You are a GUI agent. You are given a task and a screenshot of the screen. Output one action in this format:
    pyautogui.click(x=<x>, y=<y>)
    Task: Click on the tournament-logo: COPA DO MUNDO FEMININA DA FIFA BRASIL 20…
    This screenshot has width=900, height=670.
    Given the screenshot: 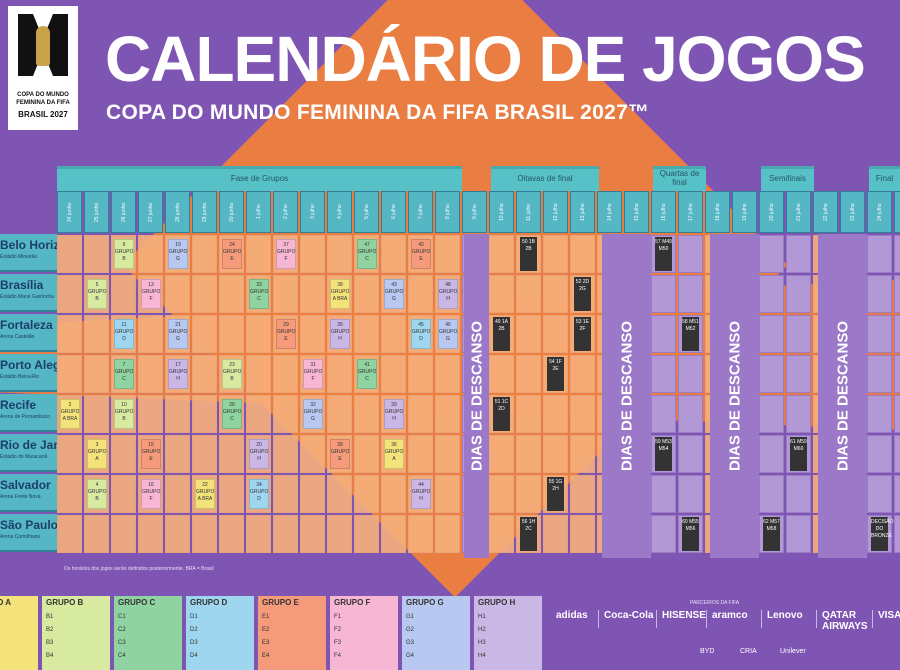 What is the action you would take?
    pyautogui.click(x=43, y=68)
    